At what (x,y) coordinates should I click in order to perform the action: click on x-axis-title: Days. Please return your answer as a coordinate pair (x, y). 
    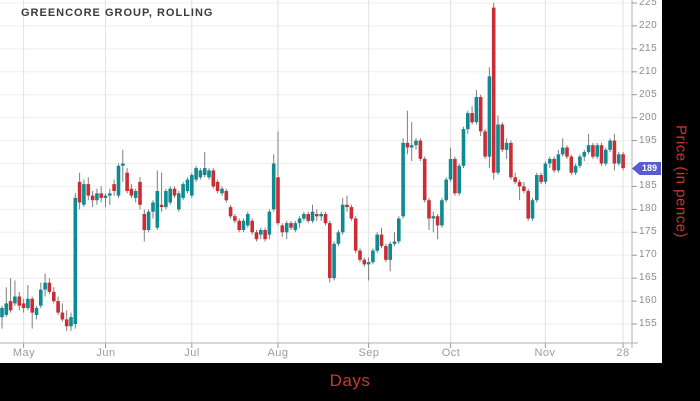
    Looking at the image, I should click on (350, 380).